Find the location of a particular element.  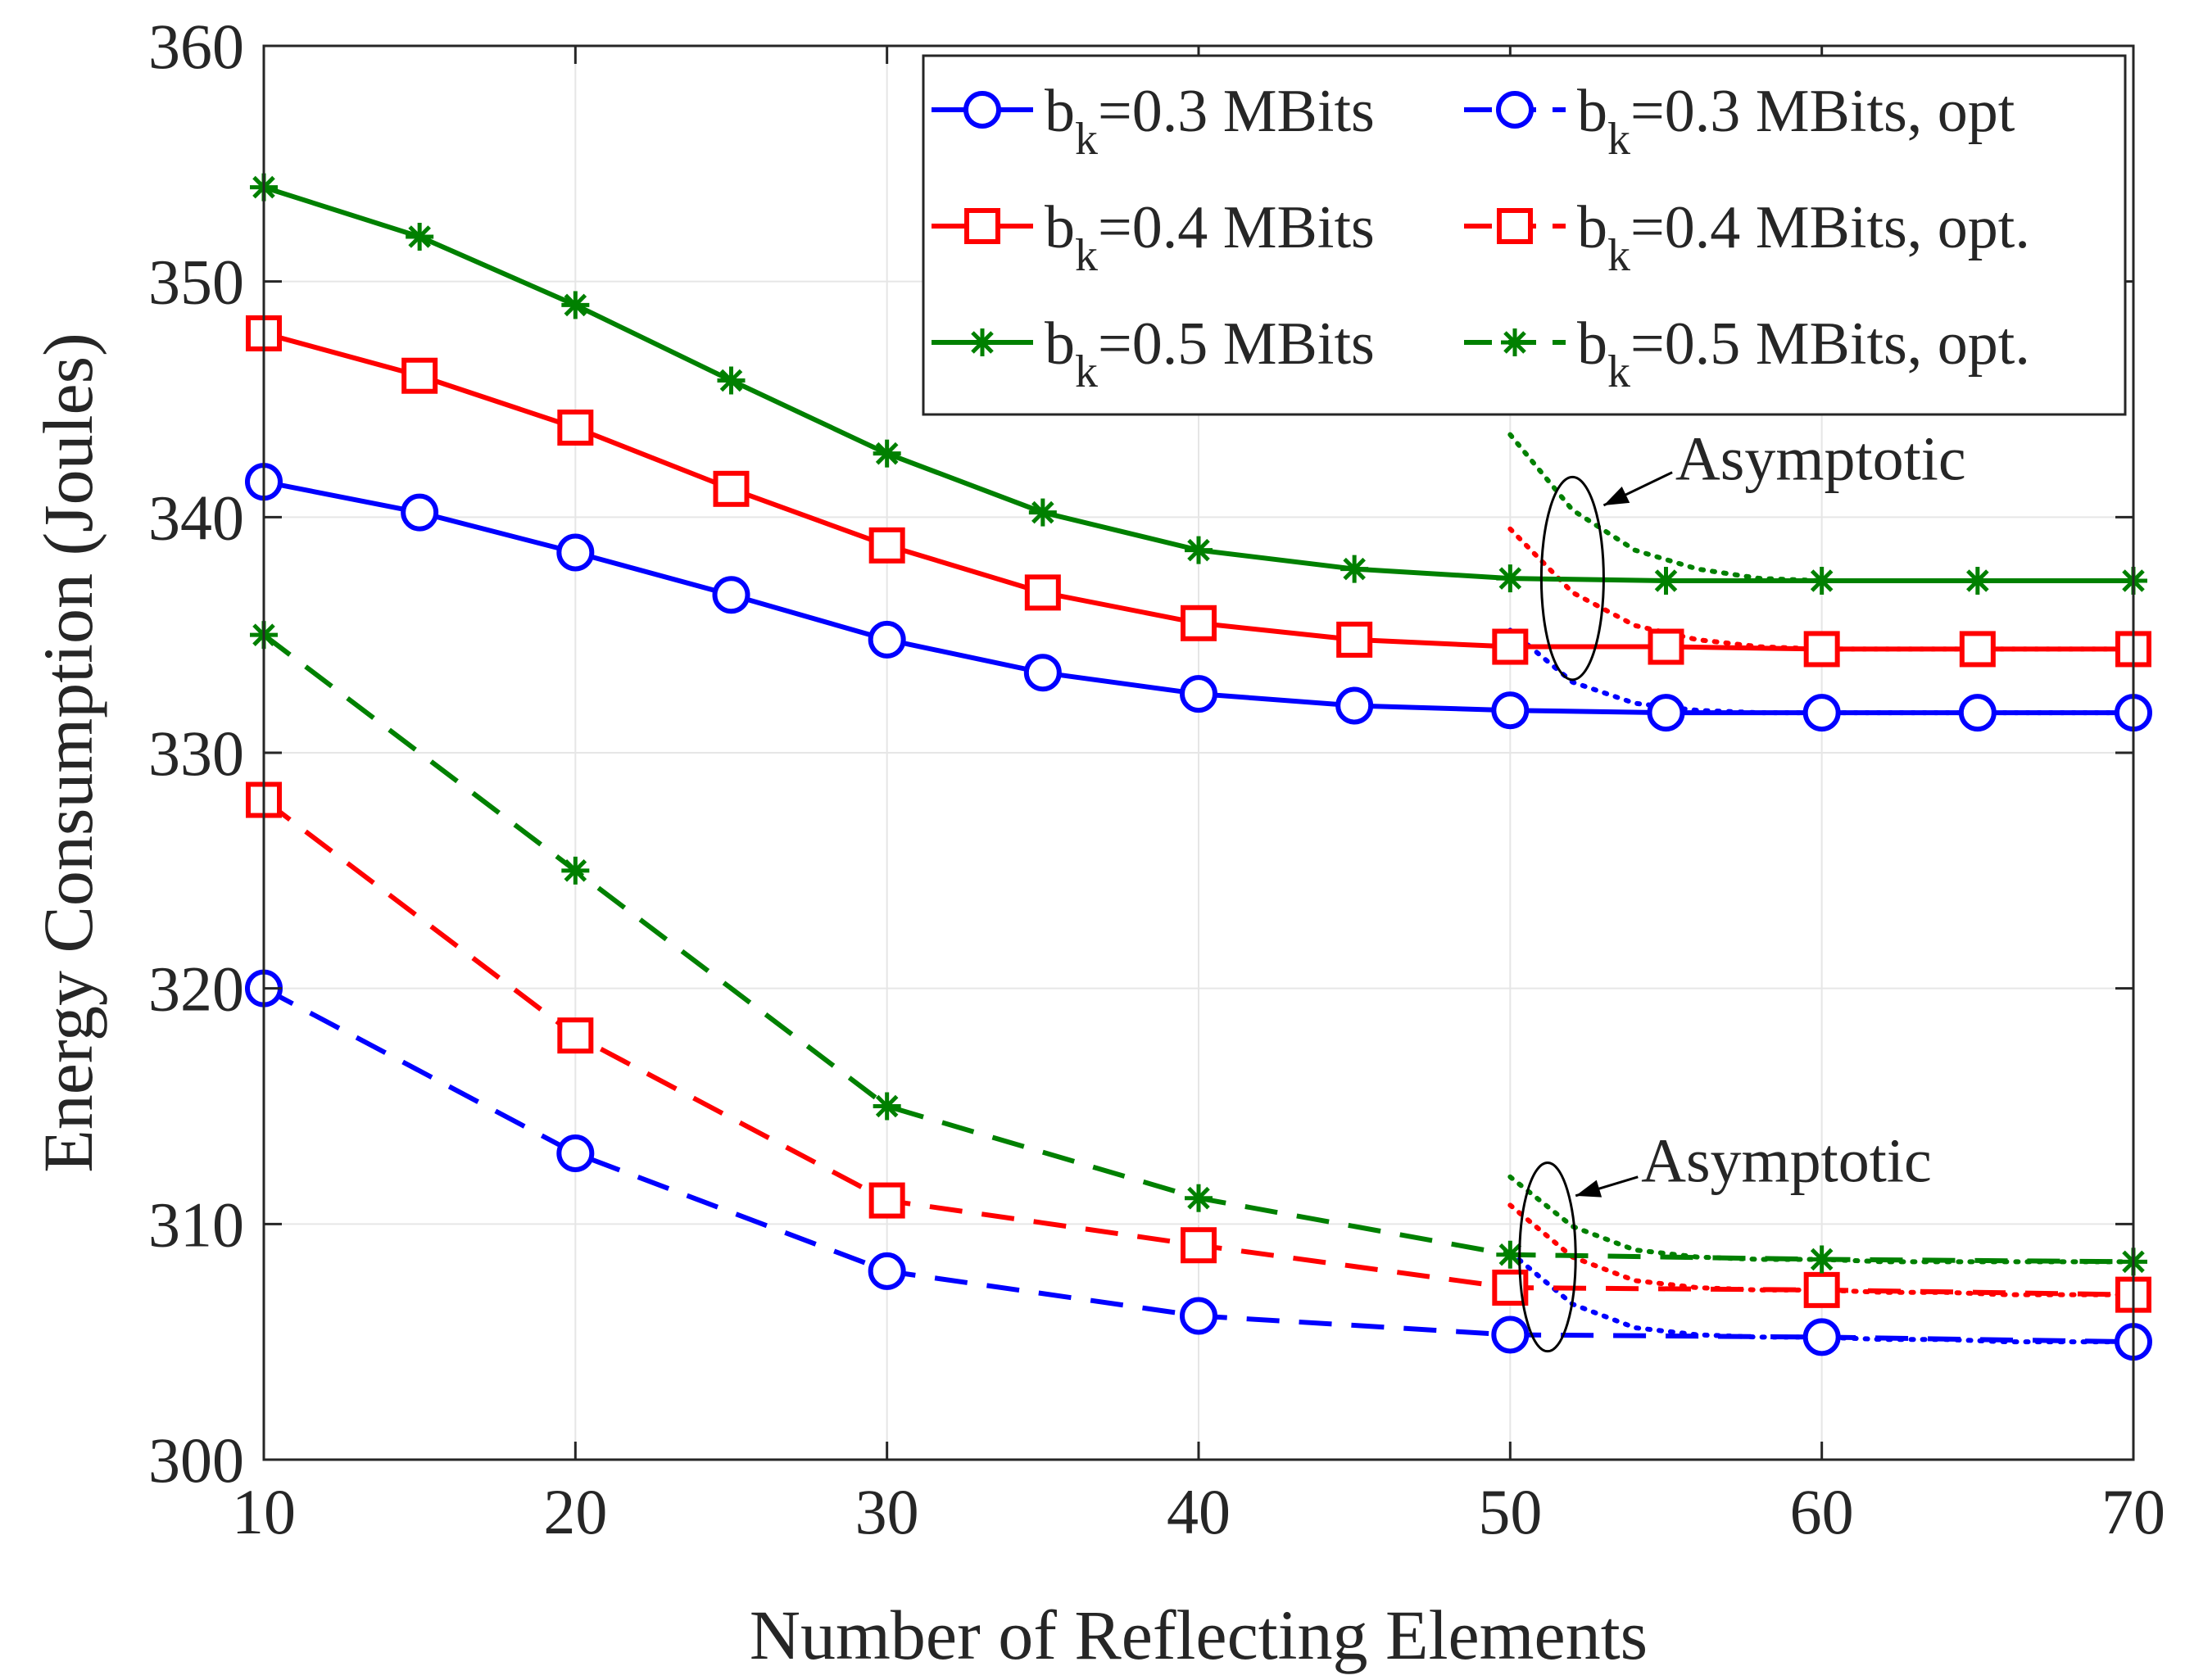

y-axis-label: Energy Consumption (Joules) is located at coordinates (68, 753).